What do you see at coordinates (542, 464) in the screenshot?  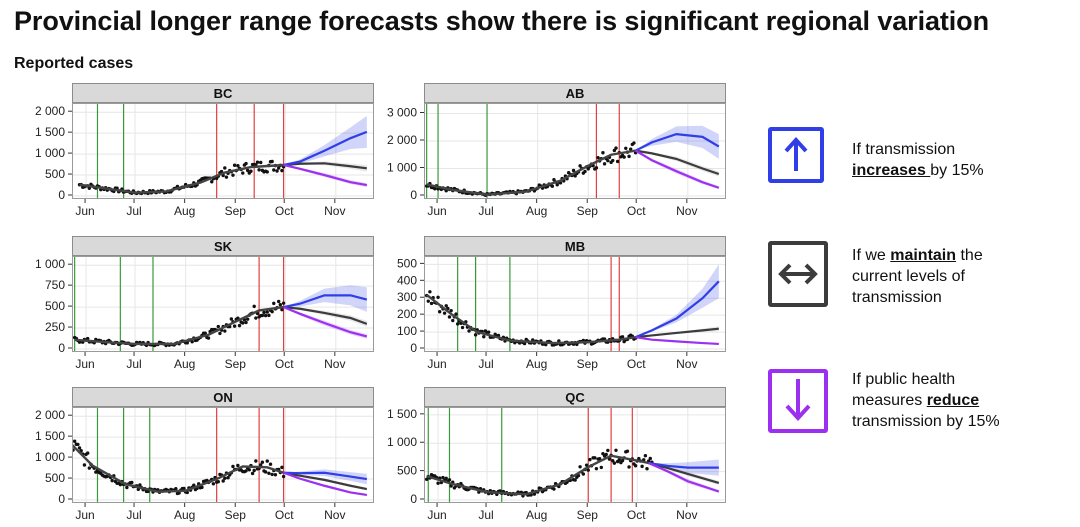 I see `axes-qc: 0 500 1 000 1 500 Jun Jul Aug Sep Oct Nov` at bounding box center [542, 464].